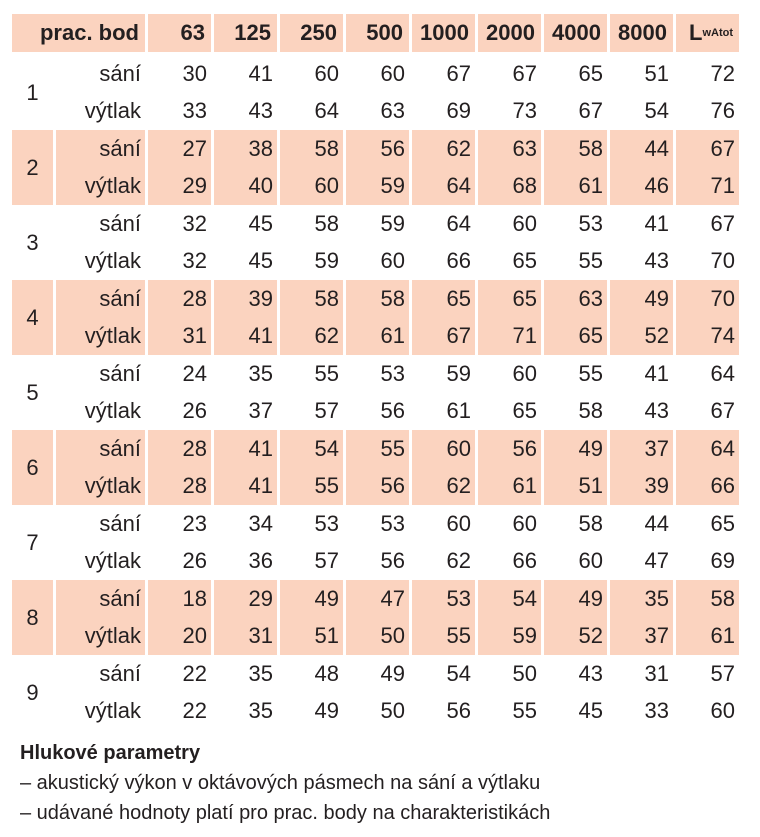  Describe the element at coordinates (32, 542) in the screenshot. I see `operating-point-number: 7` at that location.